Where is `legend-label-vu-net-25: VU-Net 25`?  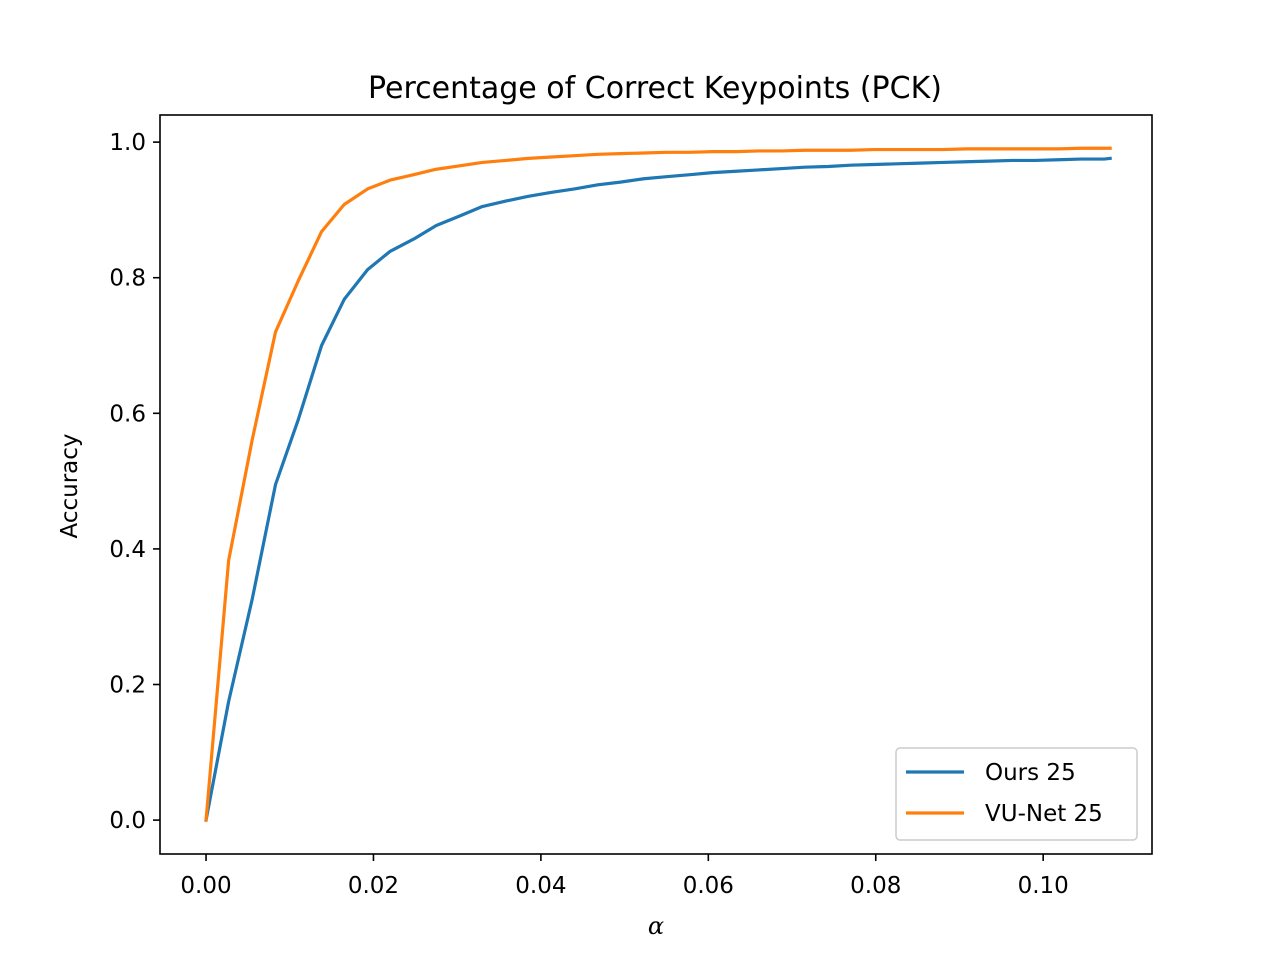 legend-label-vu-net-25: VU-Net 25 is located at coordinates (1044, 814).